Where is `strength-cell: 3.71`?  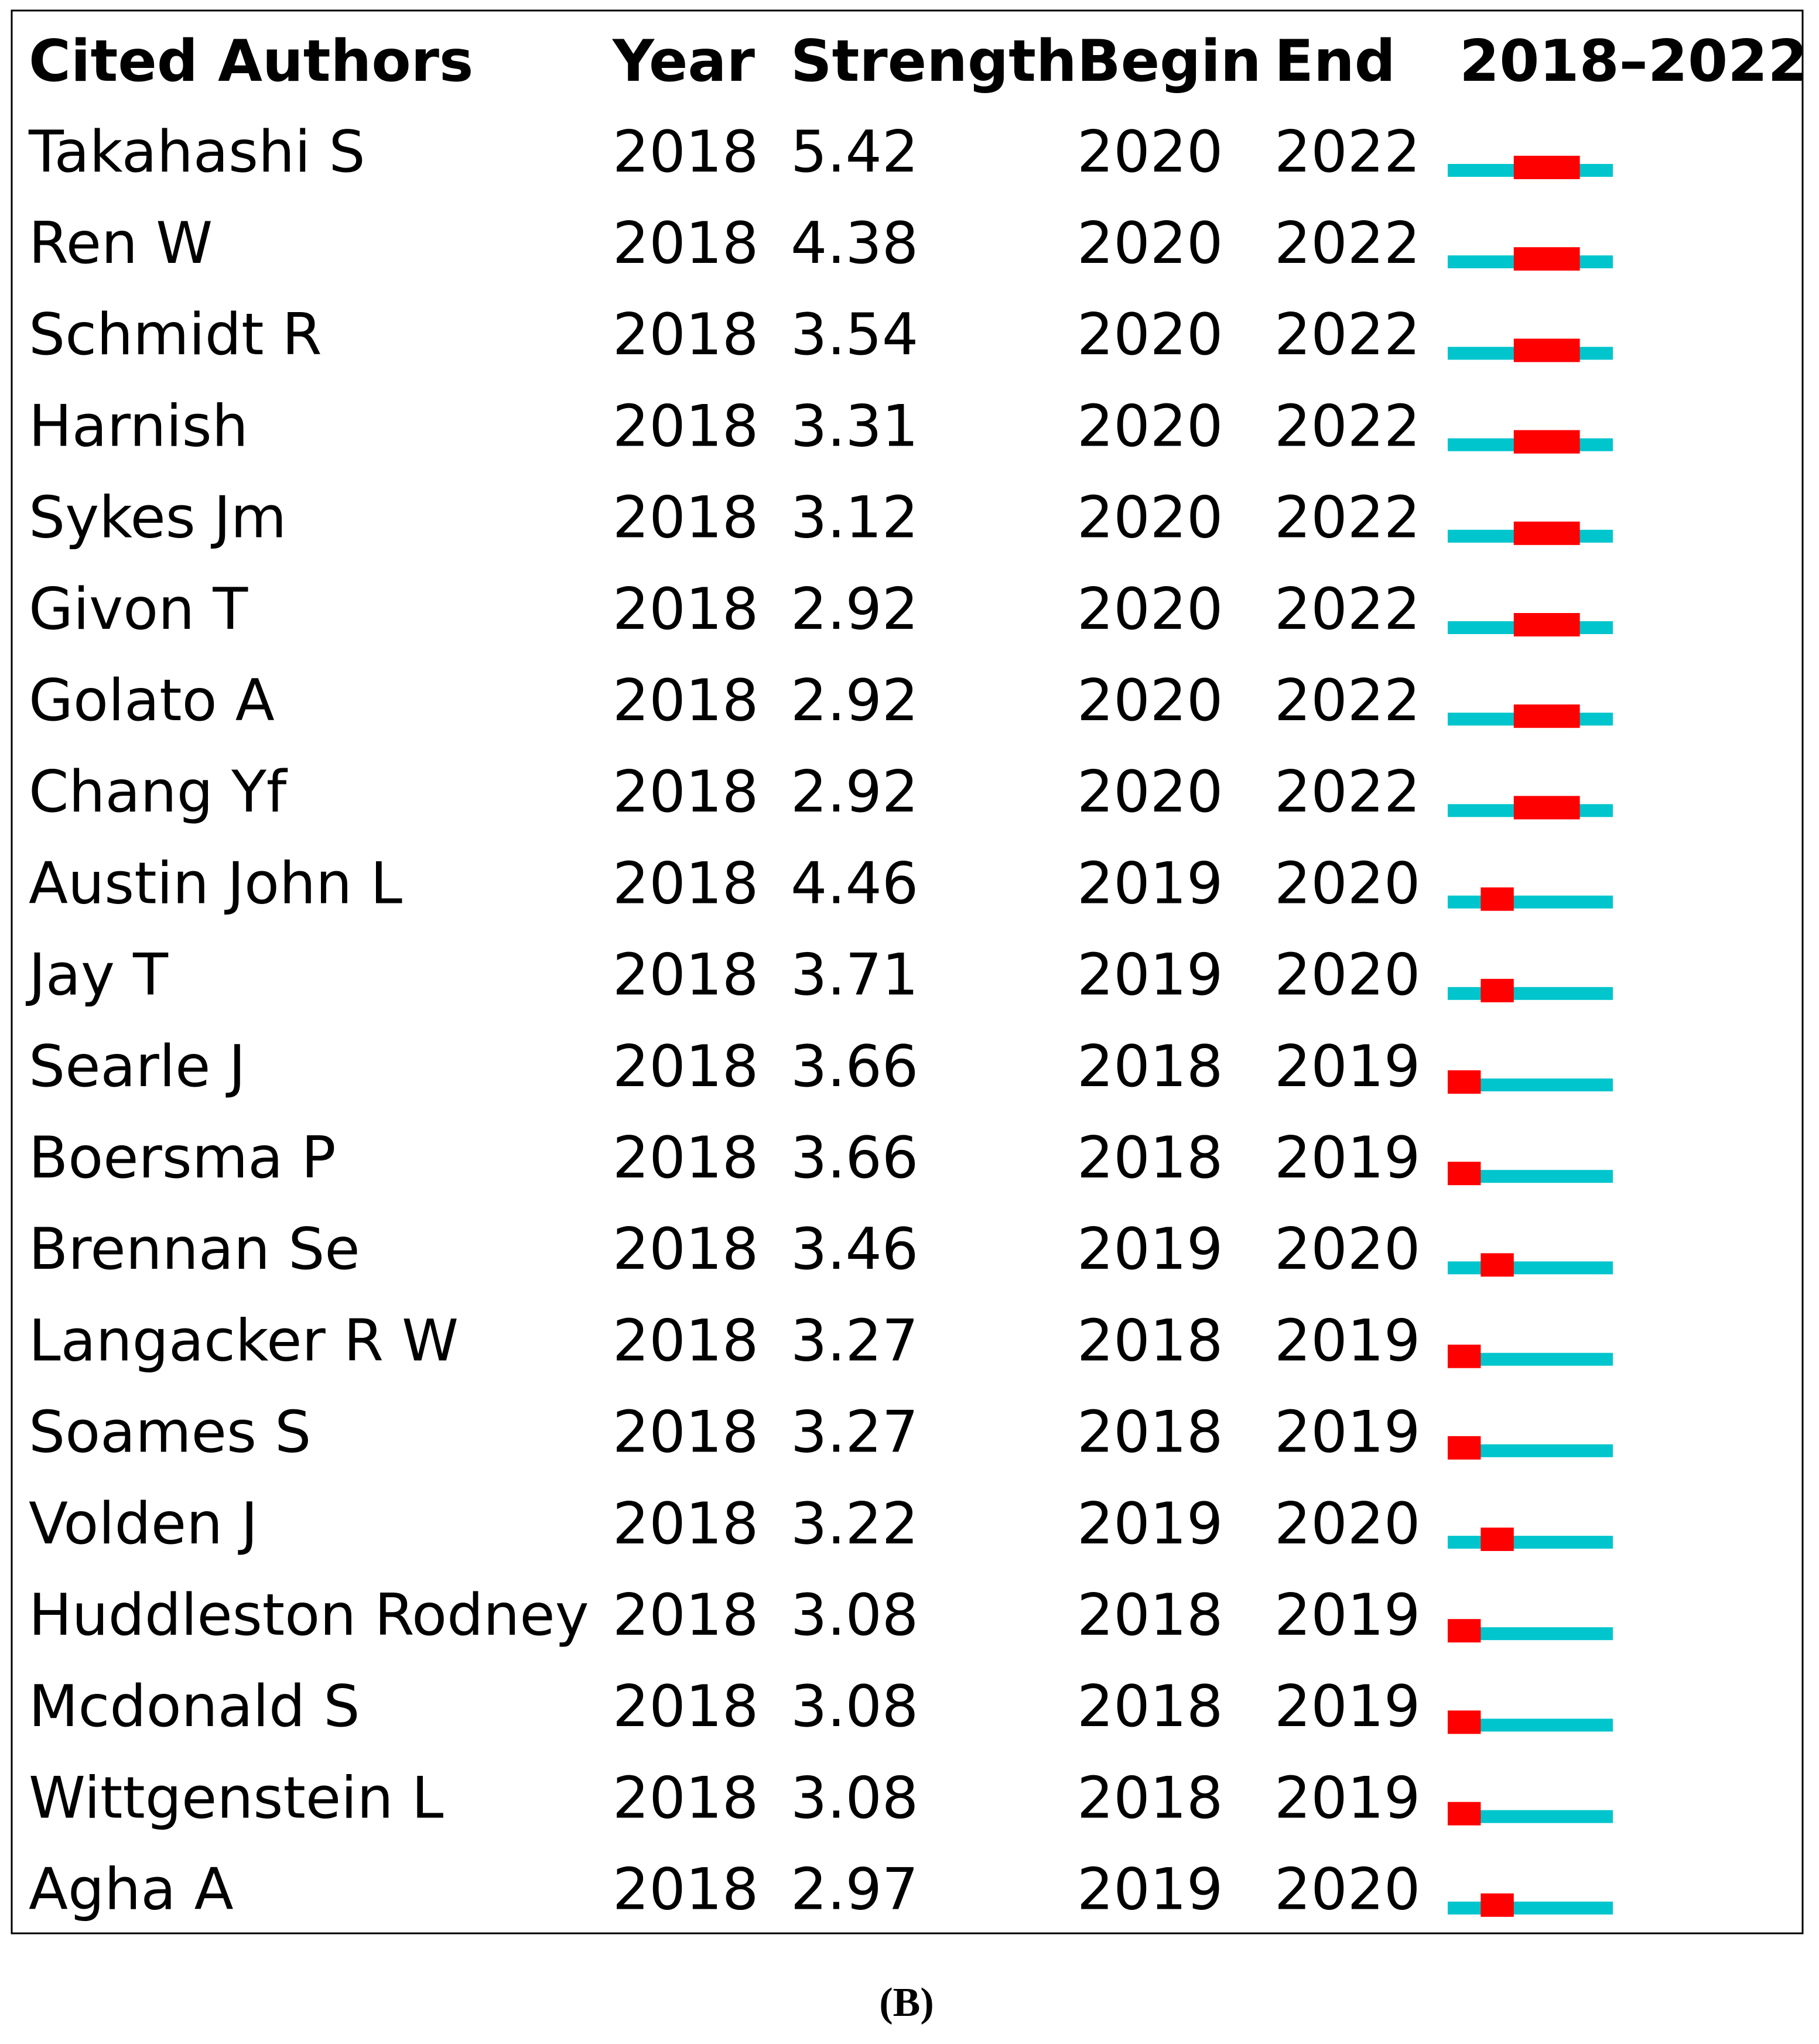 strength-cell: 3.71 is located at coordinates (855, 976).